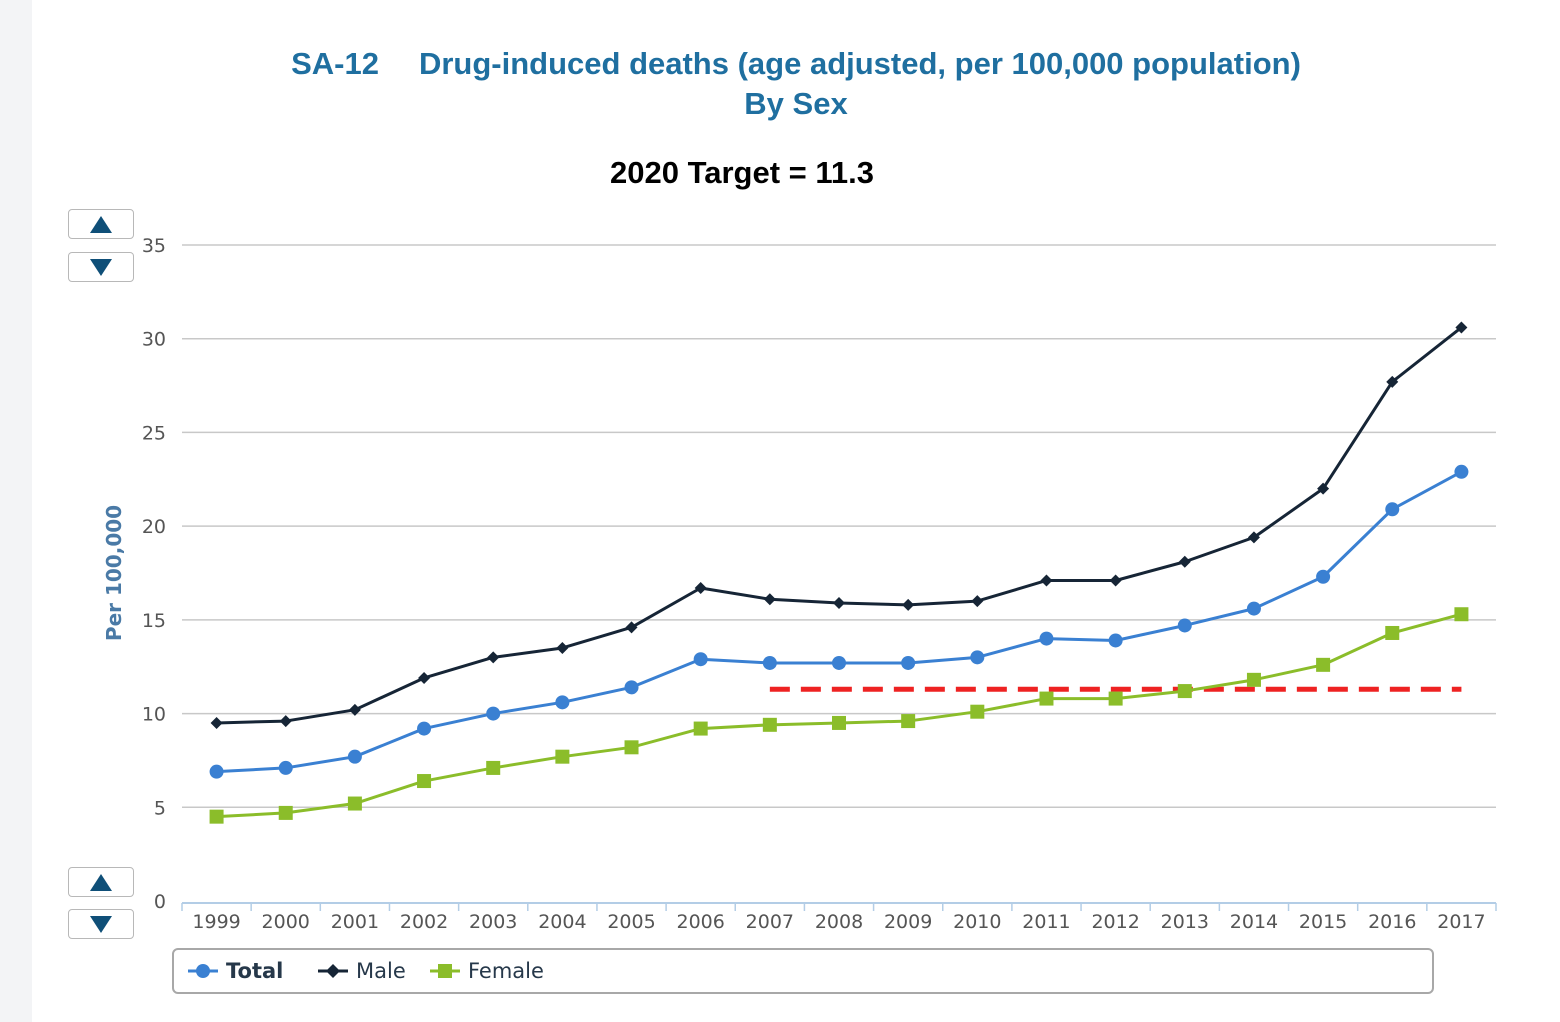 The height and width of the screenshot is (1022, 1560). Describe the element at coordinates (154, 433) in the screenshot. I see `y-tick-label: 25` at that location.